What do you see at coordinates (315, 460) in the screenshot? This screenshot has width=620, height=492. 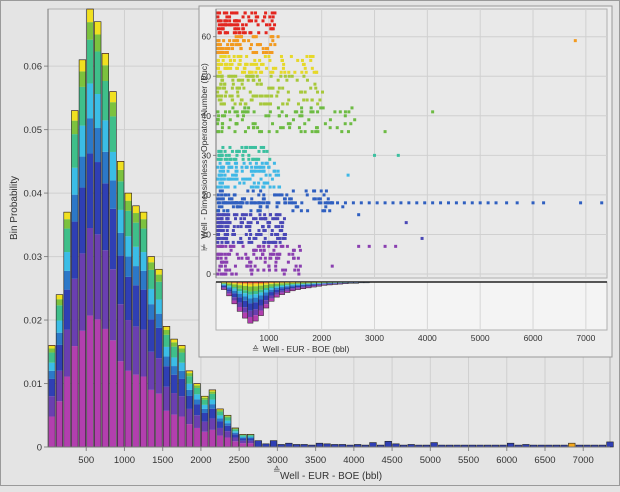 I see `main-x-tick-label: 3500` at bounding box center [315, 460].